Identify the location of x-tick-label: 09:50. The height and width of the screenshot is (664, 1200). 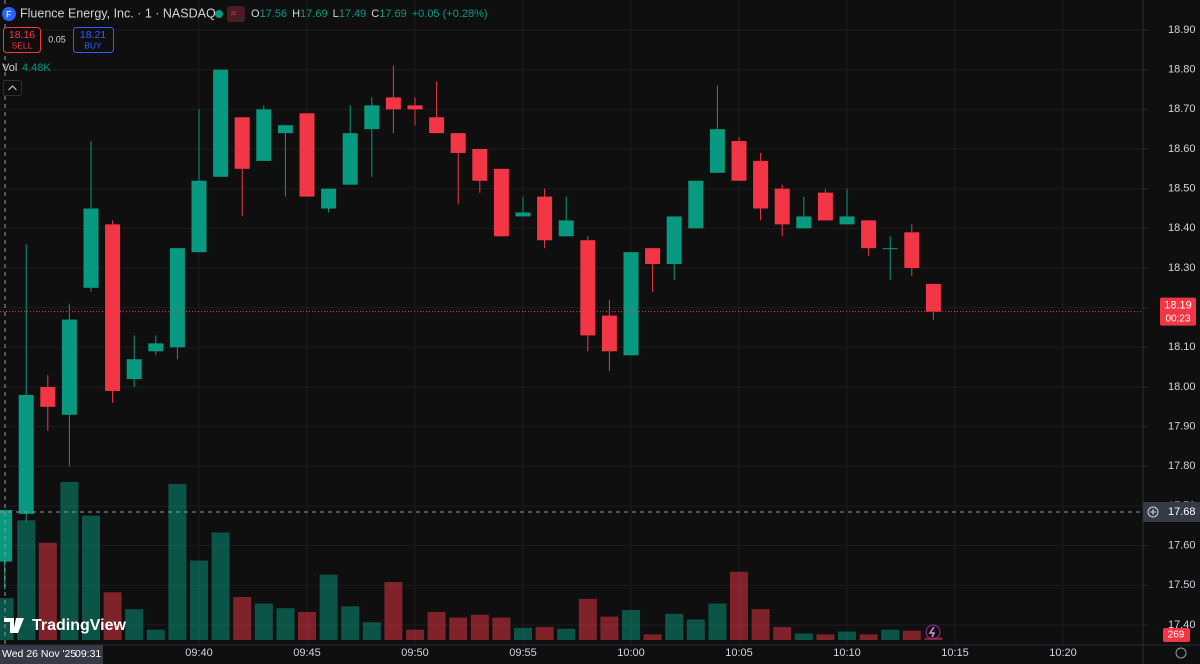
(415, 653).